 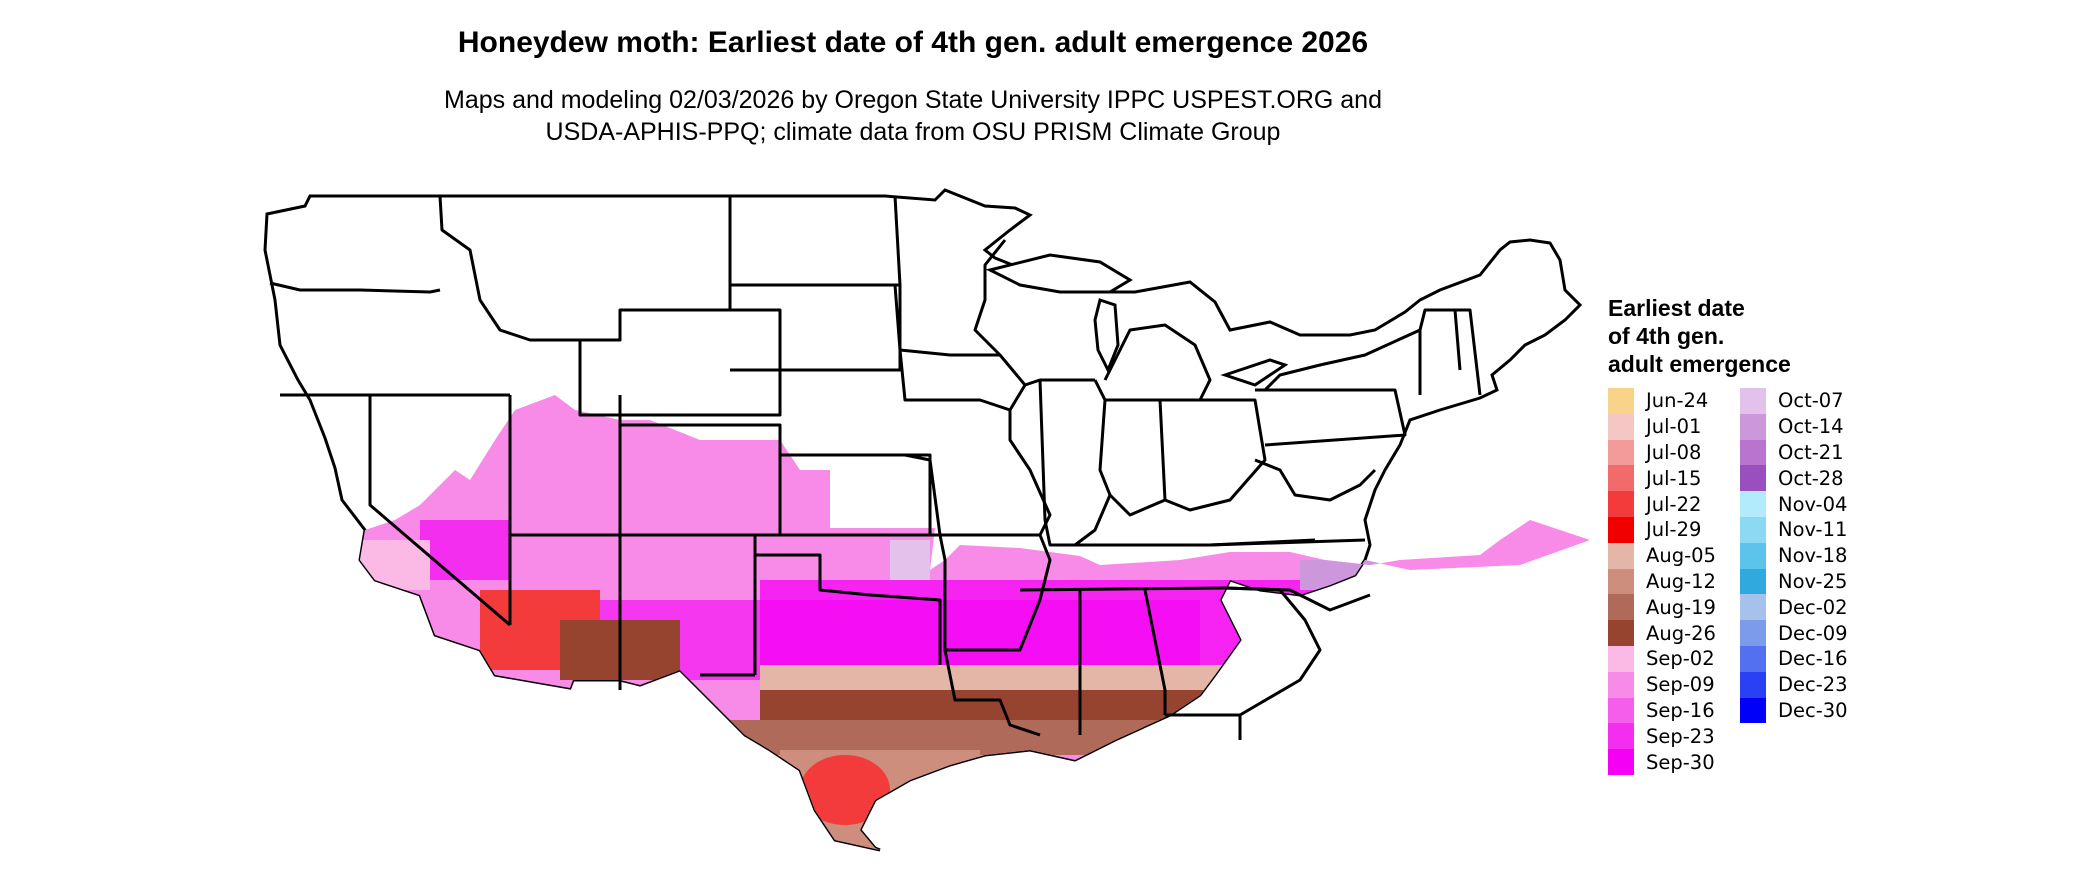 I want to click on legend-item: Dec-02, so click(x=1794, y=607).